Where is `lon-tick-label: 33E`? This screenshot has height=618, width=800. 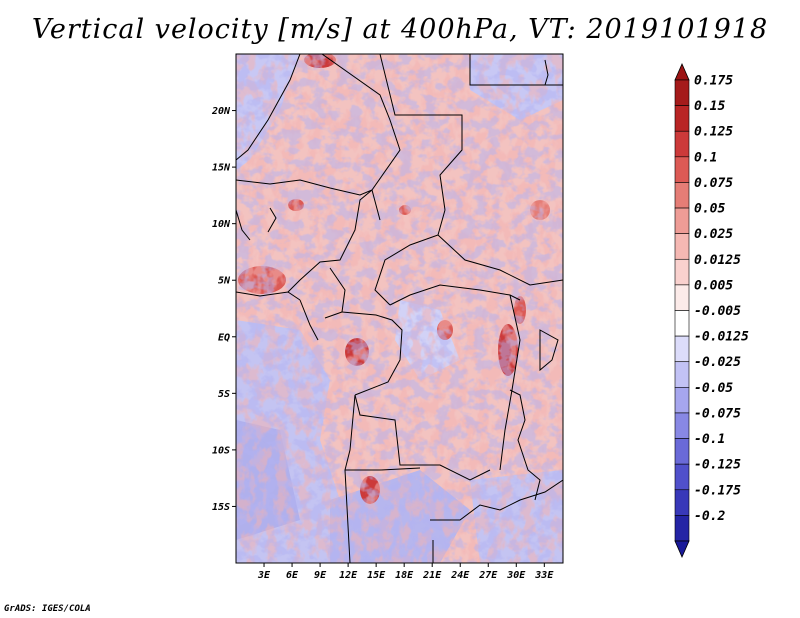 lon-tick-label: 33E is located at coordinates (544, 575).